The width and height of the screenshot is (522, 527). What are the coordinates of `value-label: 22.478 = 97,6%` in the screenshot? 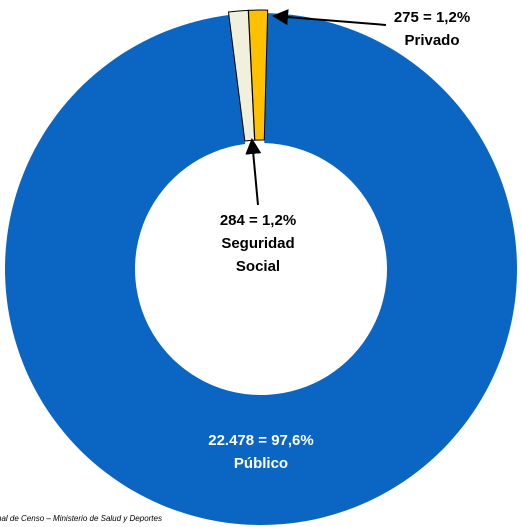 It's located at (261, 440).